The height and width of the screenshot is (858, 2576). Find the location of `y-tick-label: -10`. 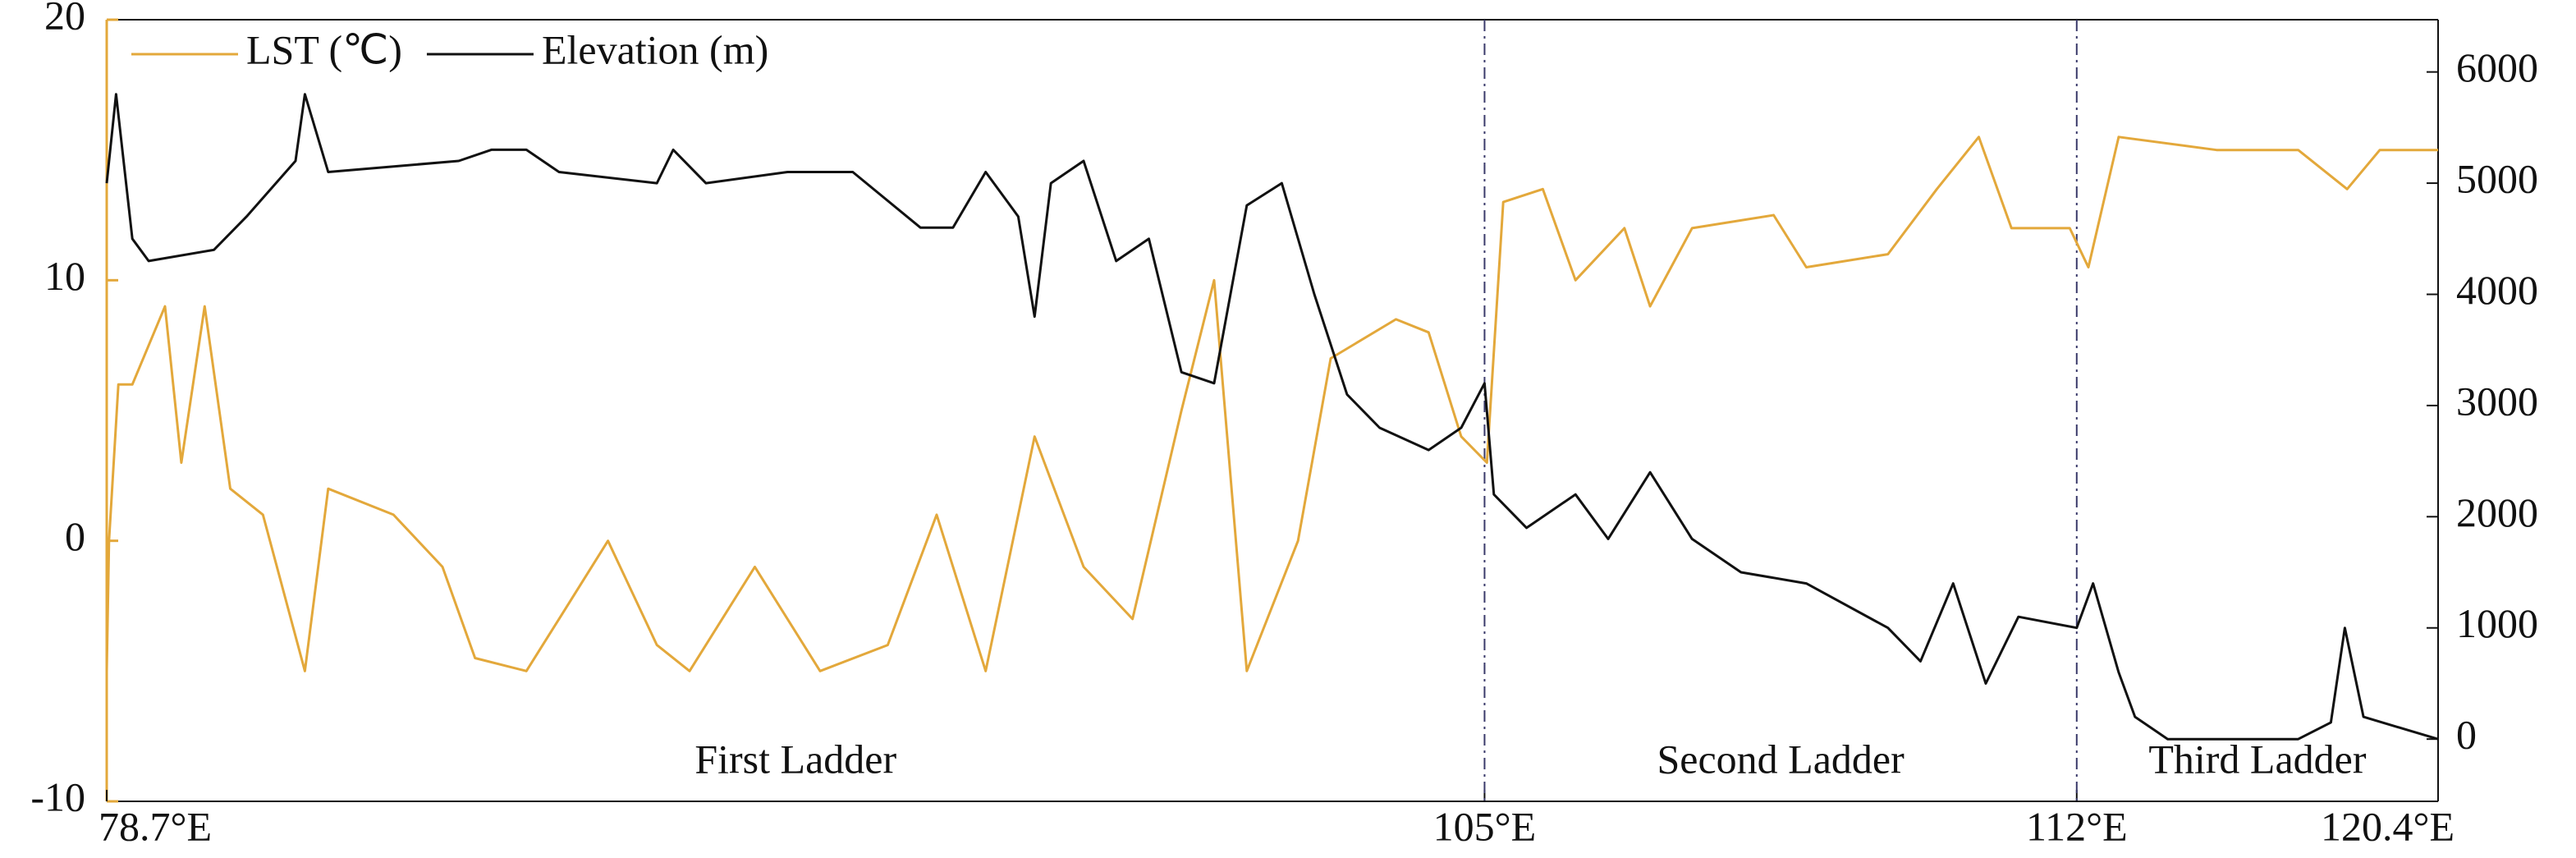

y-tick-label: -10 is located at coordinates (58, 796).